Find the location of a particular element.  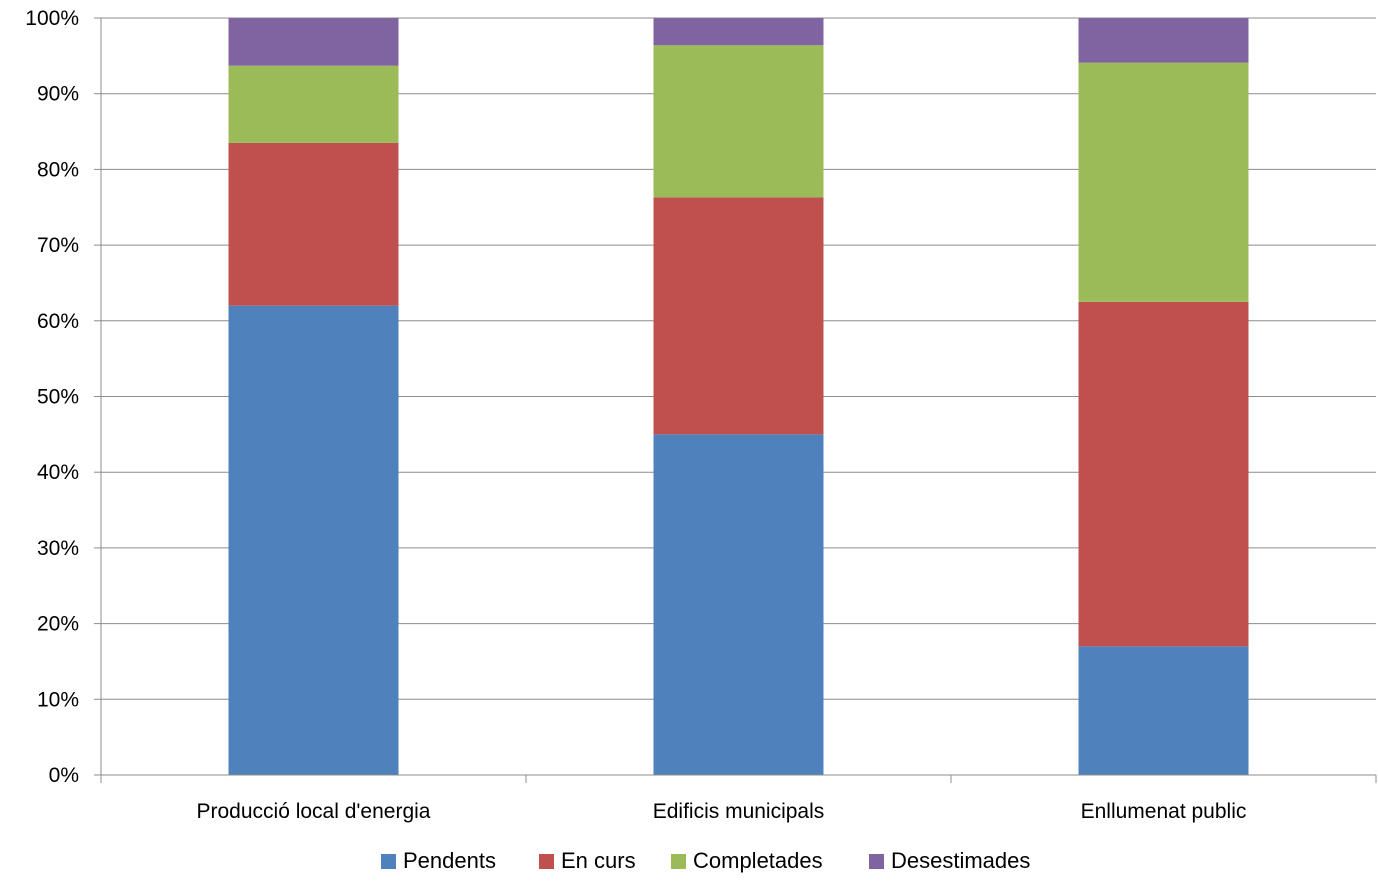

y-tick-label: 40% is located at coordinates (58, 472).